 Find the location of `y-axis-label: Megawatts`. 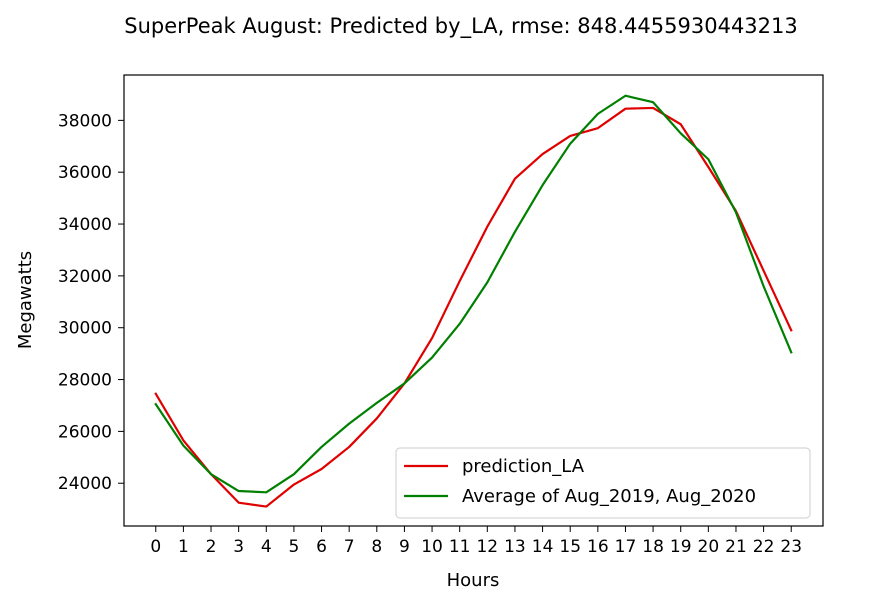

y-axis-label: Megawatts is located at coordinates (25, 300).